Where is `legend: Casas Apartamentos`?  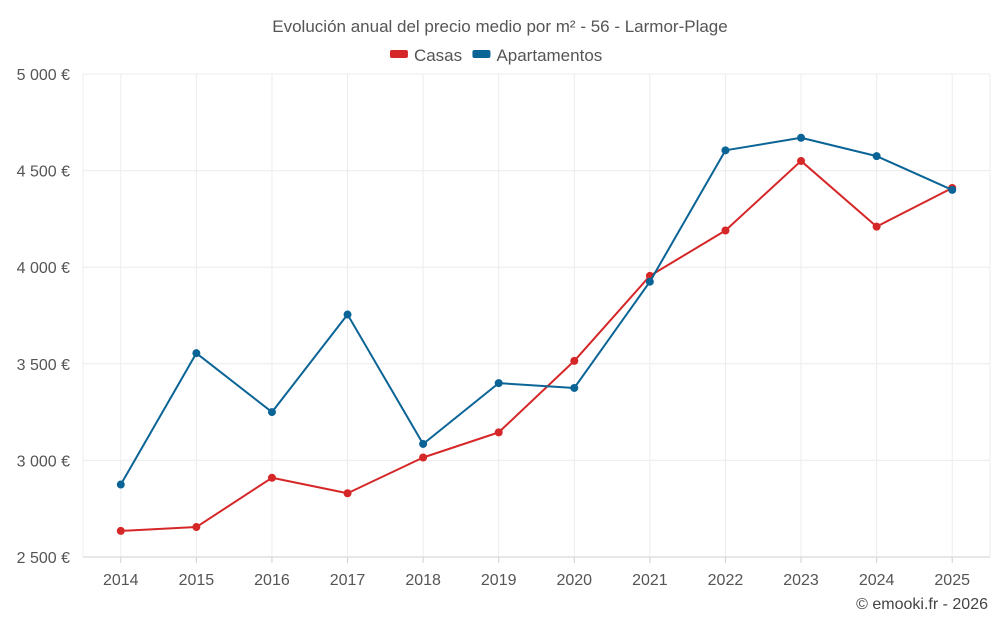 legend: Casas Apartamentos is located at coordinates (495, 55).